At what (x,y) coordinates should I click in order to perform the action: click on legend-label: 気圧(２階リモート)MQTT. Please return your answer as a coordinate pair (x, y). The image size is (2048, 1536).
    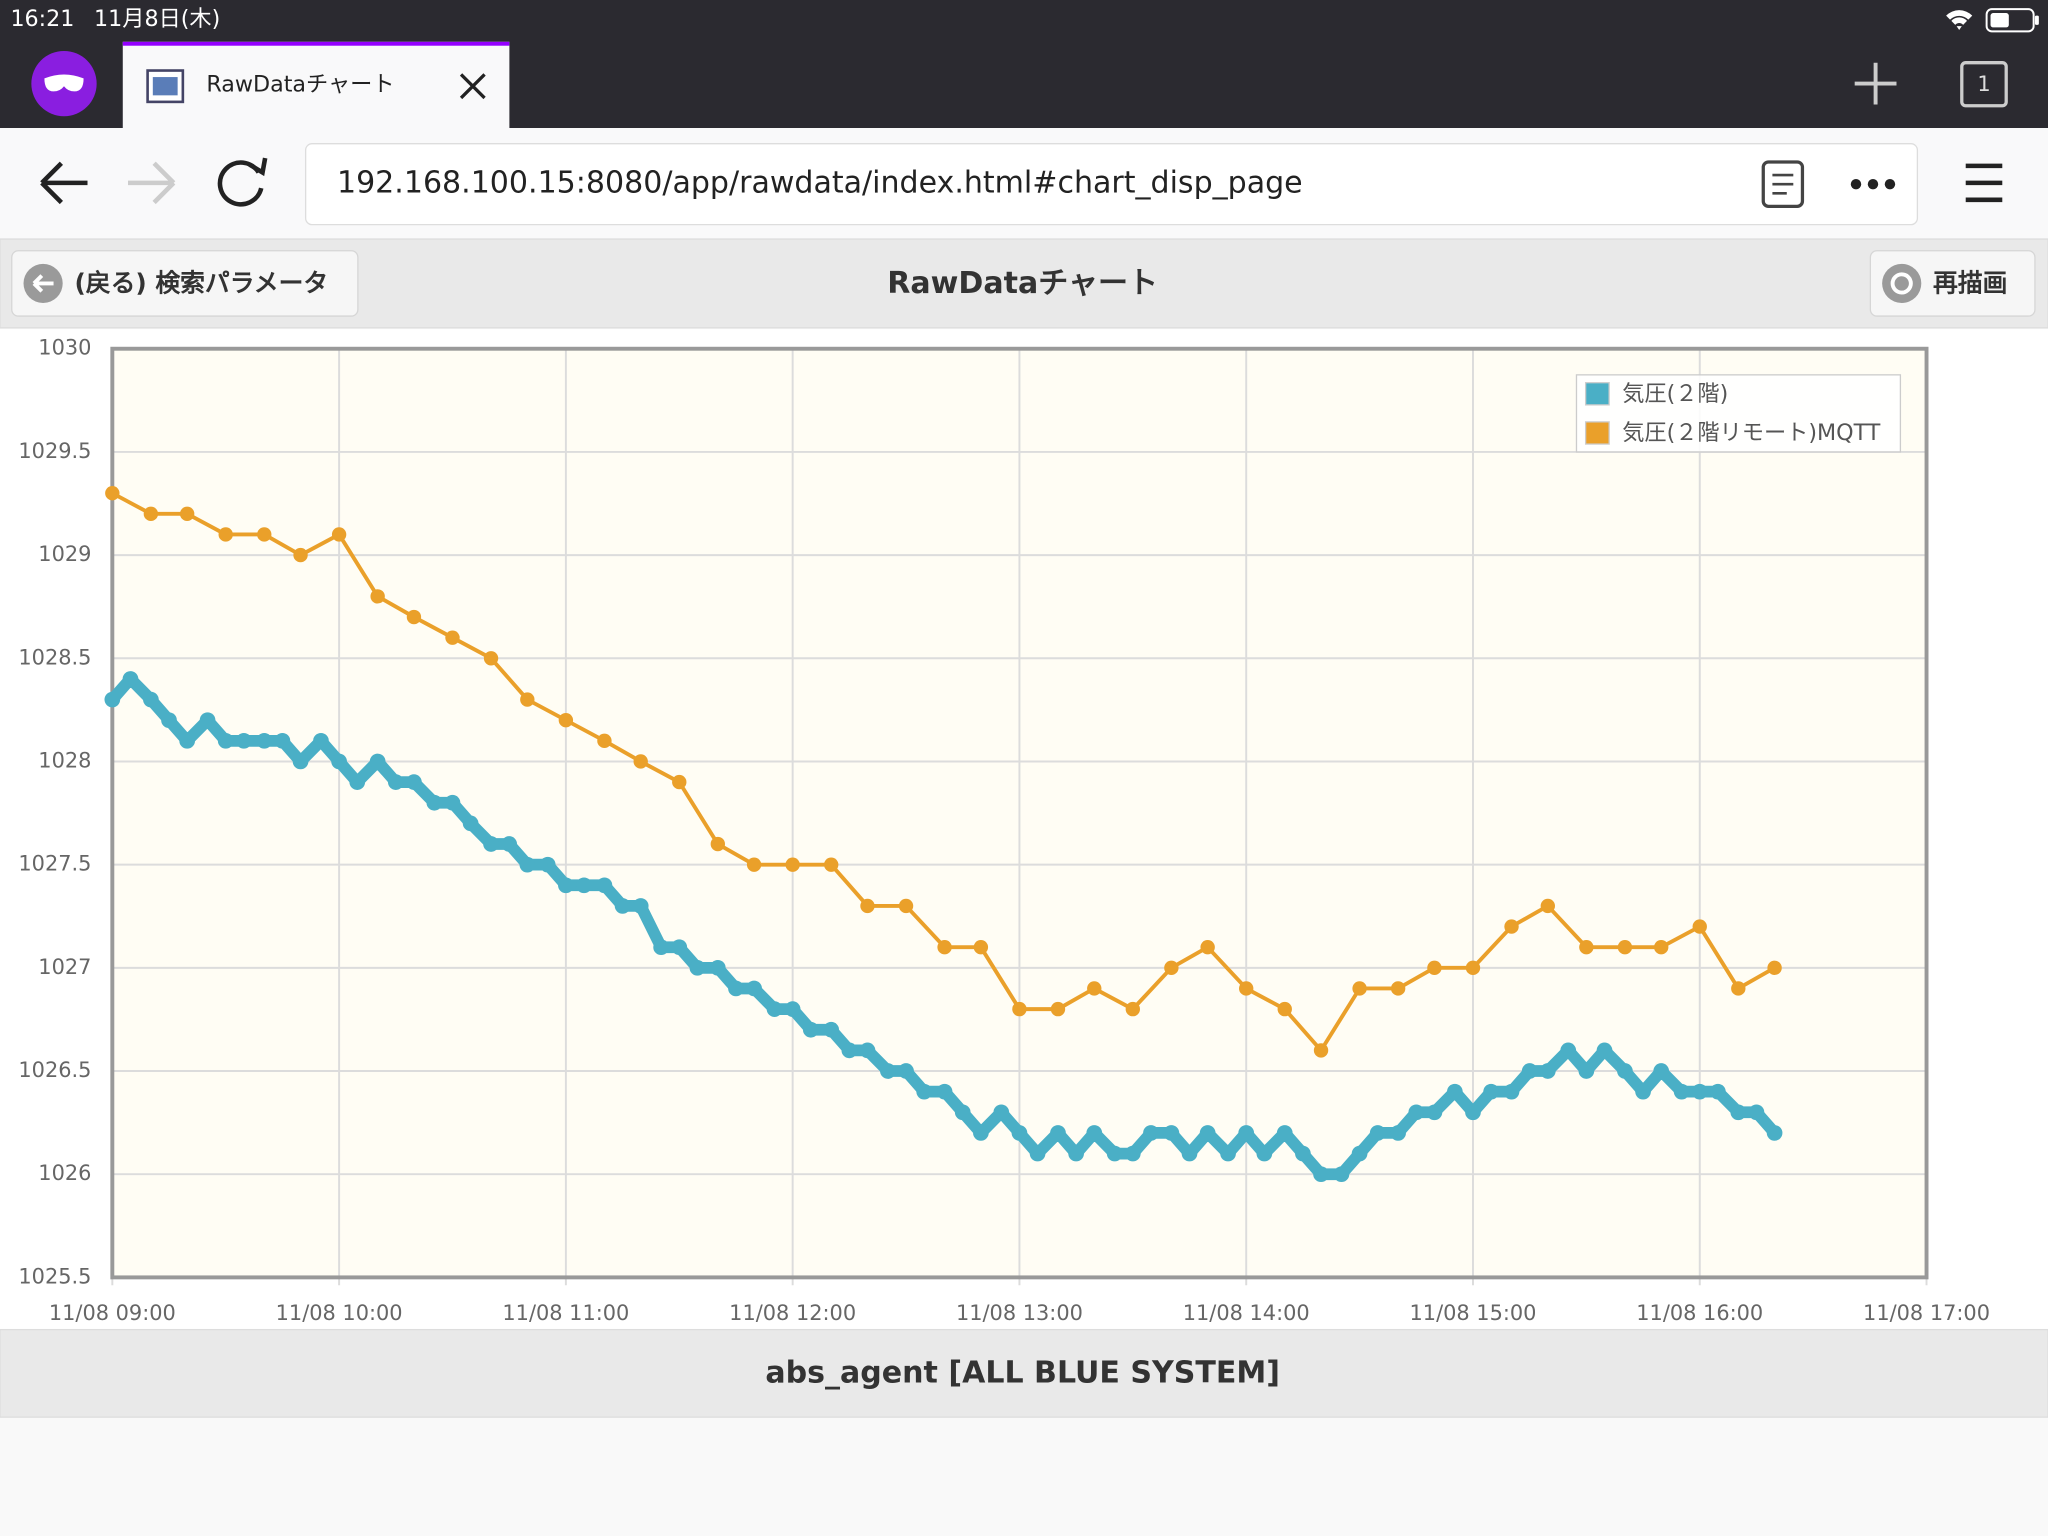
    Looking at the image, I should click on (1751, 433).